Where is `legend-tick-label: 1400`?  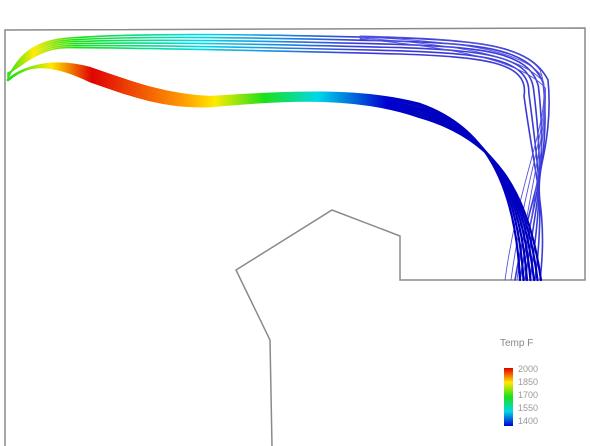 legend-tick-label: 1400 is located at coordinates (528, 421).